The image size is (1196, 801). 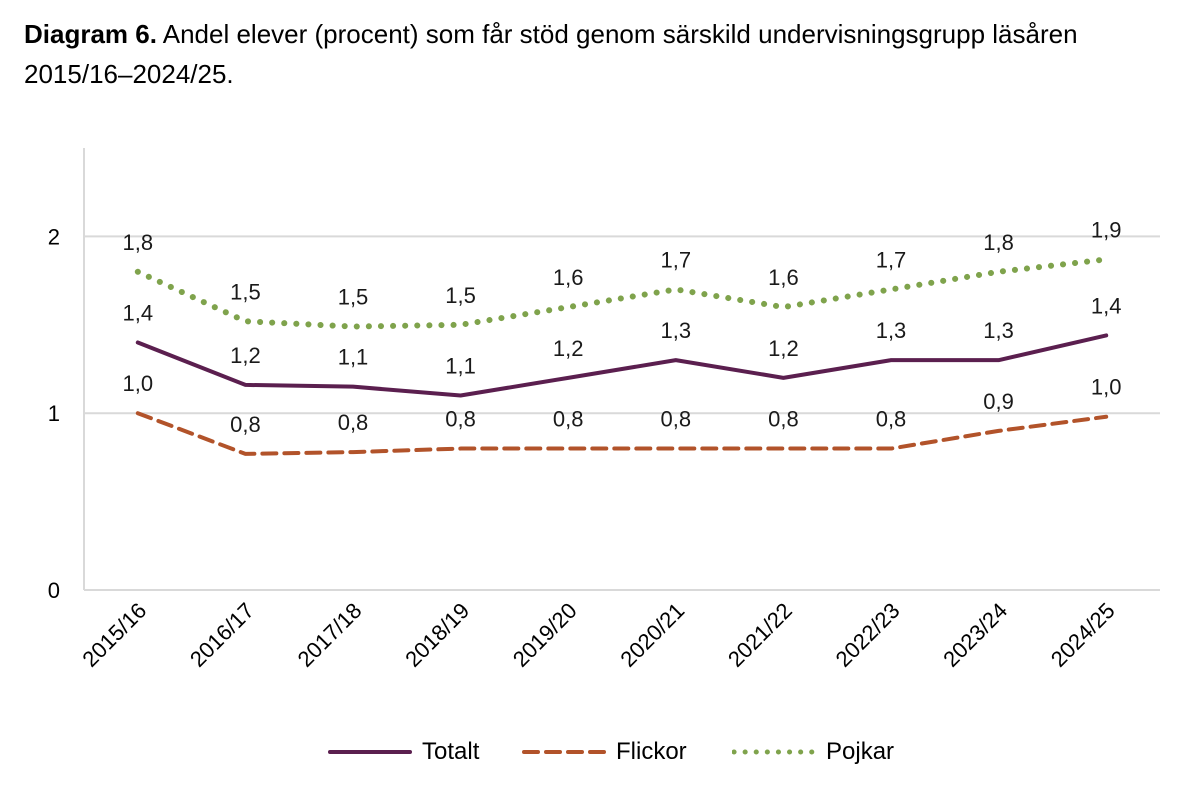 I want to click on legend-item-pojkar: Pojkar, so click(x=813, y=752).